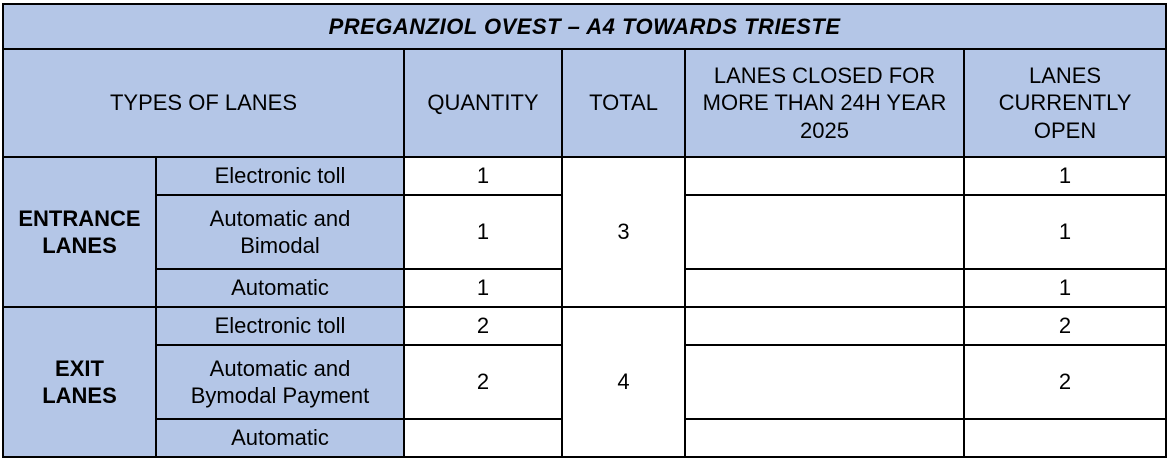 The width and height of the screenshot is (1168, 473). I want to click on table-title: PREGANZIOL OVEST – A4 TOWARDS TRIESTE, so click(584, 26).